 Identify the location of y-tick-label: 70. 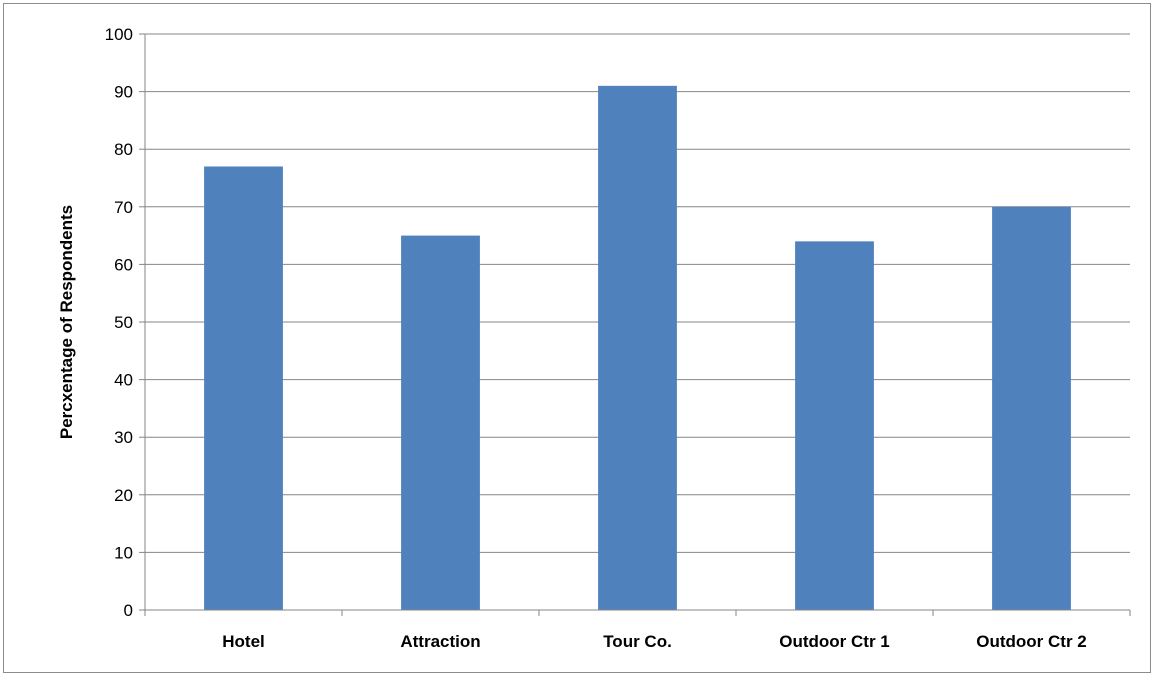
(123, 207).